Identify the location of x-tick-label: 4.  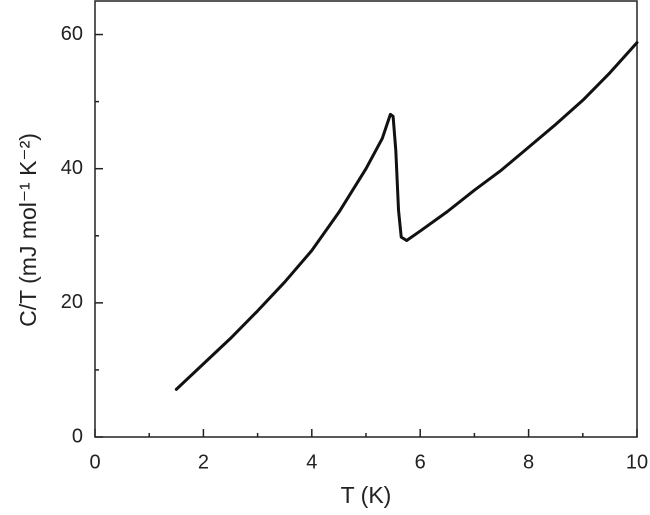
(311, 462).